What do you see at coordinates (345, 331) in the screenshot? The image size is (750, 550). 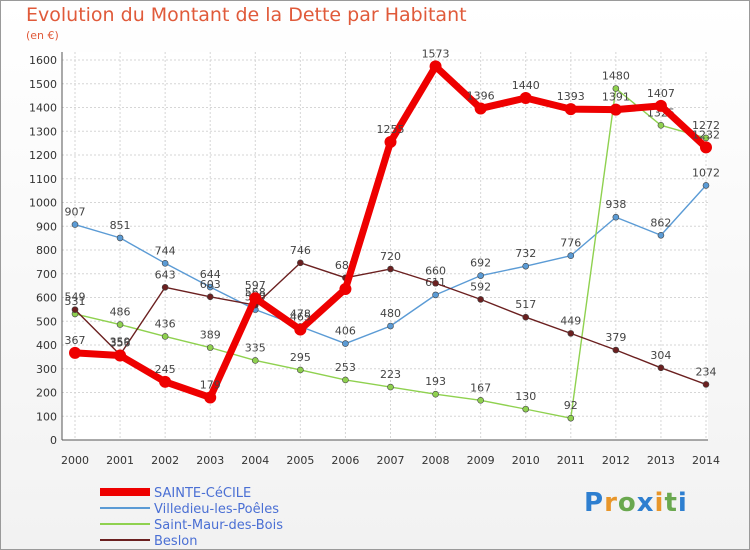 I see `data-label: 406` at bounding box center [345, 331].